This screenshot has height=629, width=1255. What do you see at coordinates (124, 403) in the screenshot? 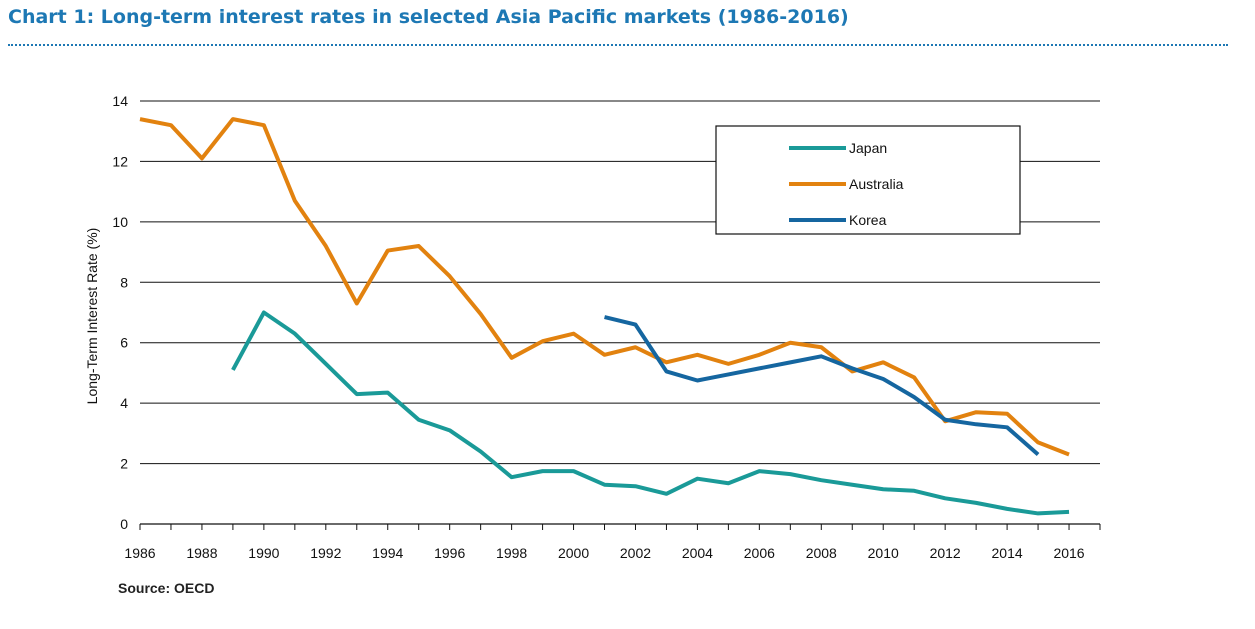
I see `y-tick-label: 4` at bounding box center [124, 403].